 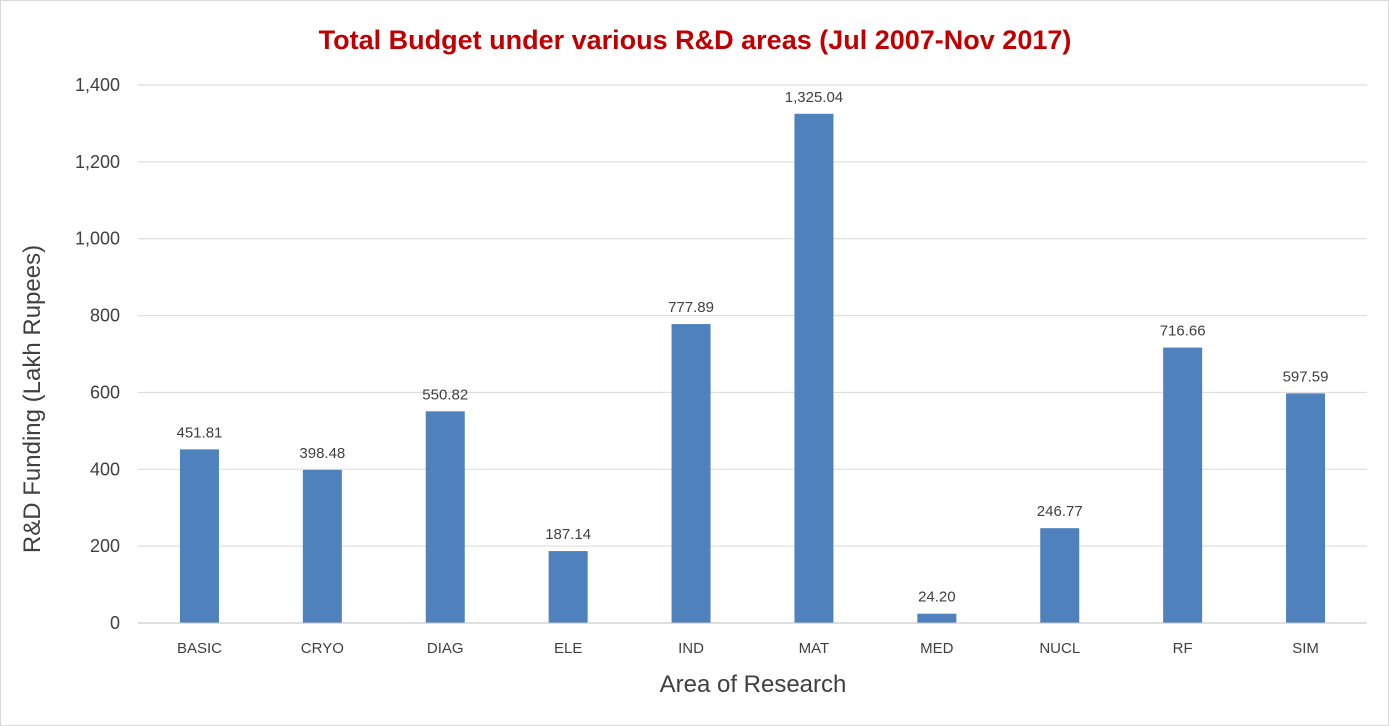 What do you see at coordinates (200, 432) in the screenshot?
I see `data-label-basic: 451.81` at bounding box center [200, 432].